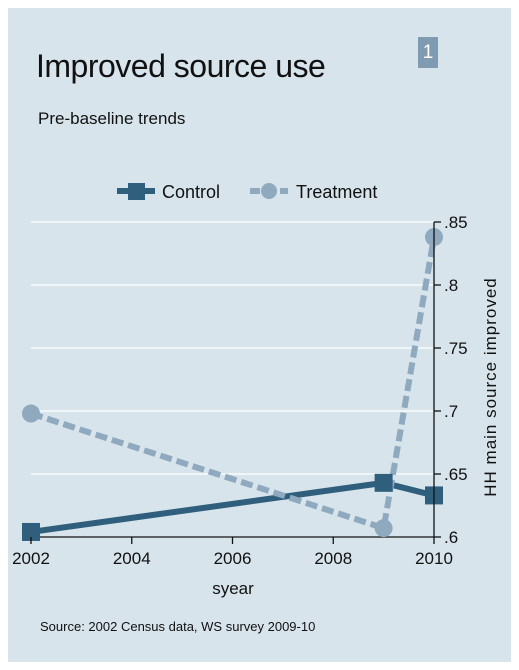 The width and height of the screenshot is (519, 670). I want to click on legend-item-treatment: Treatment, so click(313, 192).